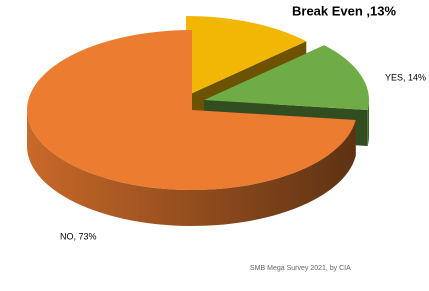 This screenshot has height=291, width=429. I want to click on data-label: Break Even ,13%, so click(344, 10).